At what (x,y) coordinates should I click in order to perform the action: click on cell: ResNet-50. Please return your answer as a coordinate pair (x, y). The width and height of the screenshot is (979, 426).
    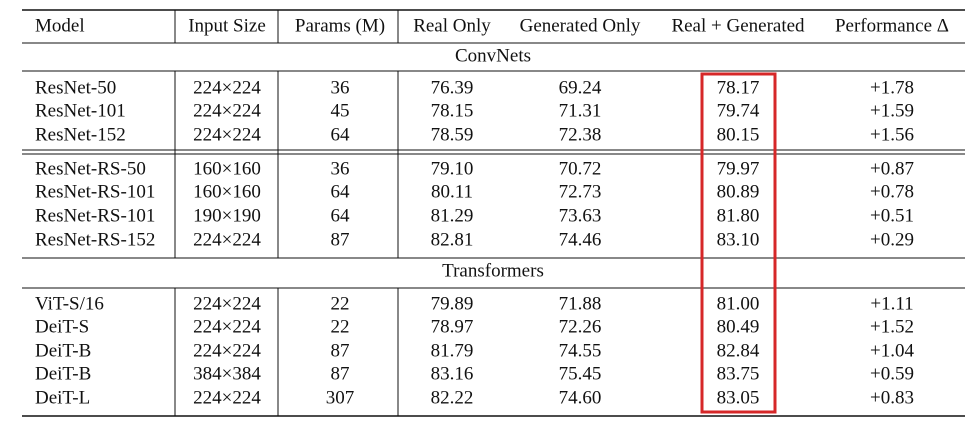
    Looking at the image, I should click on (75, 87).